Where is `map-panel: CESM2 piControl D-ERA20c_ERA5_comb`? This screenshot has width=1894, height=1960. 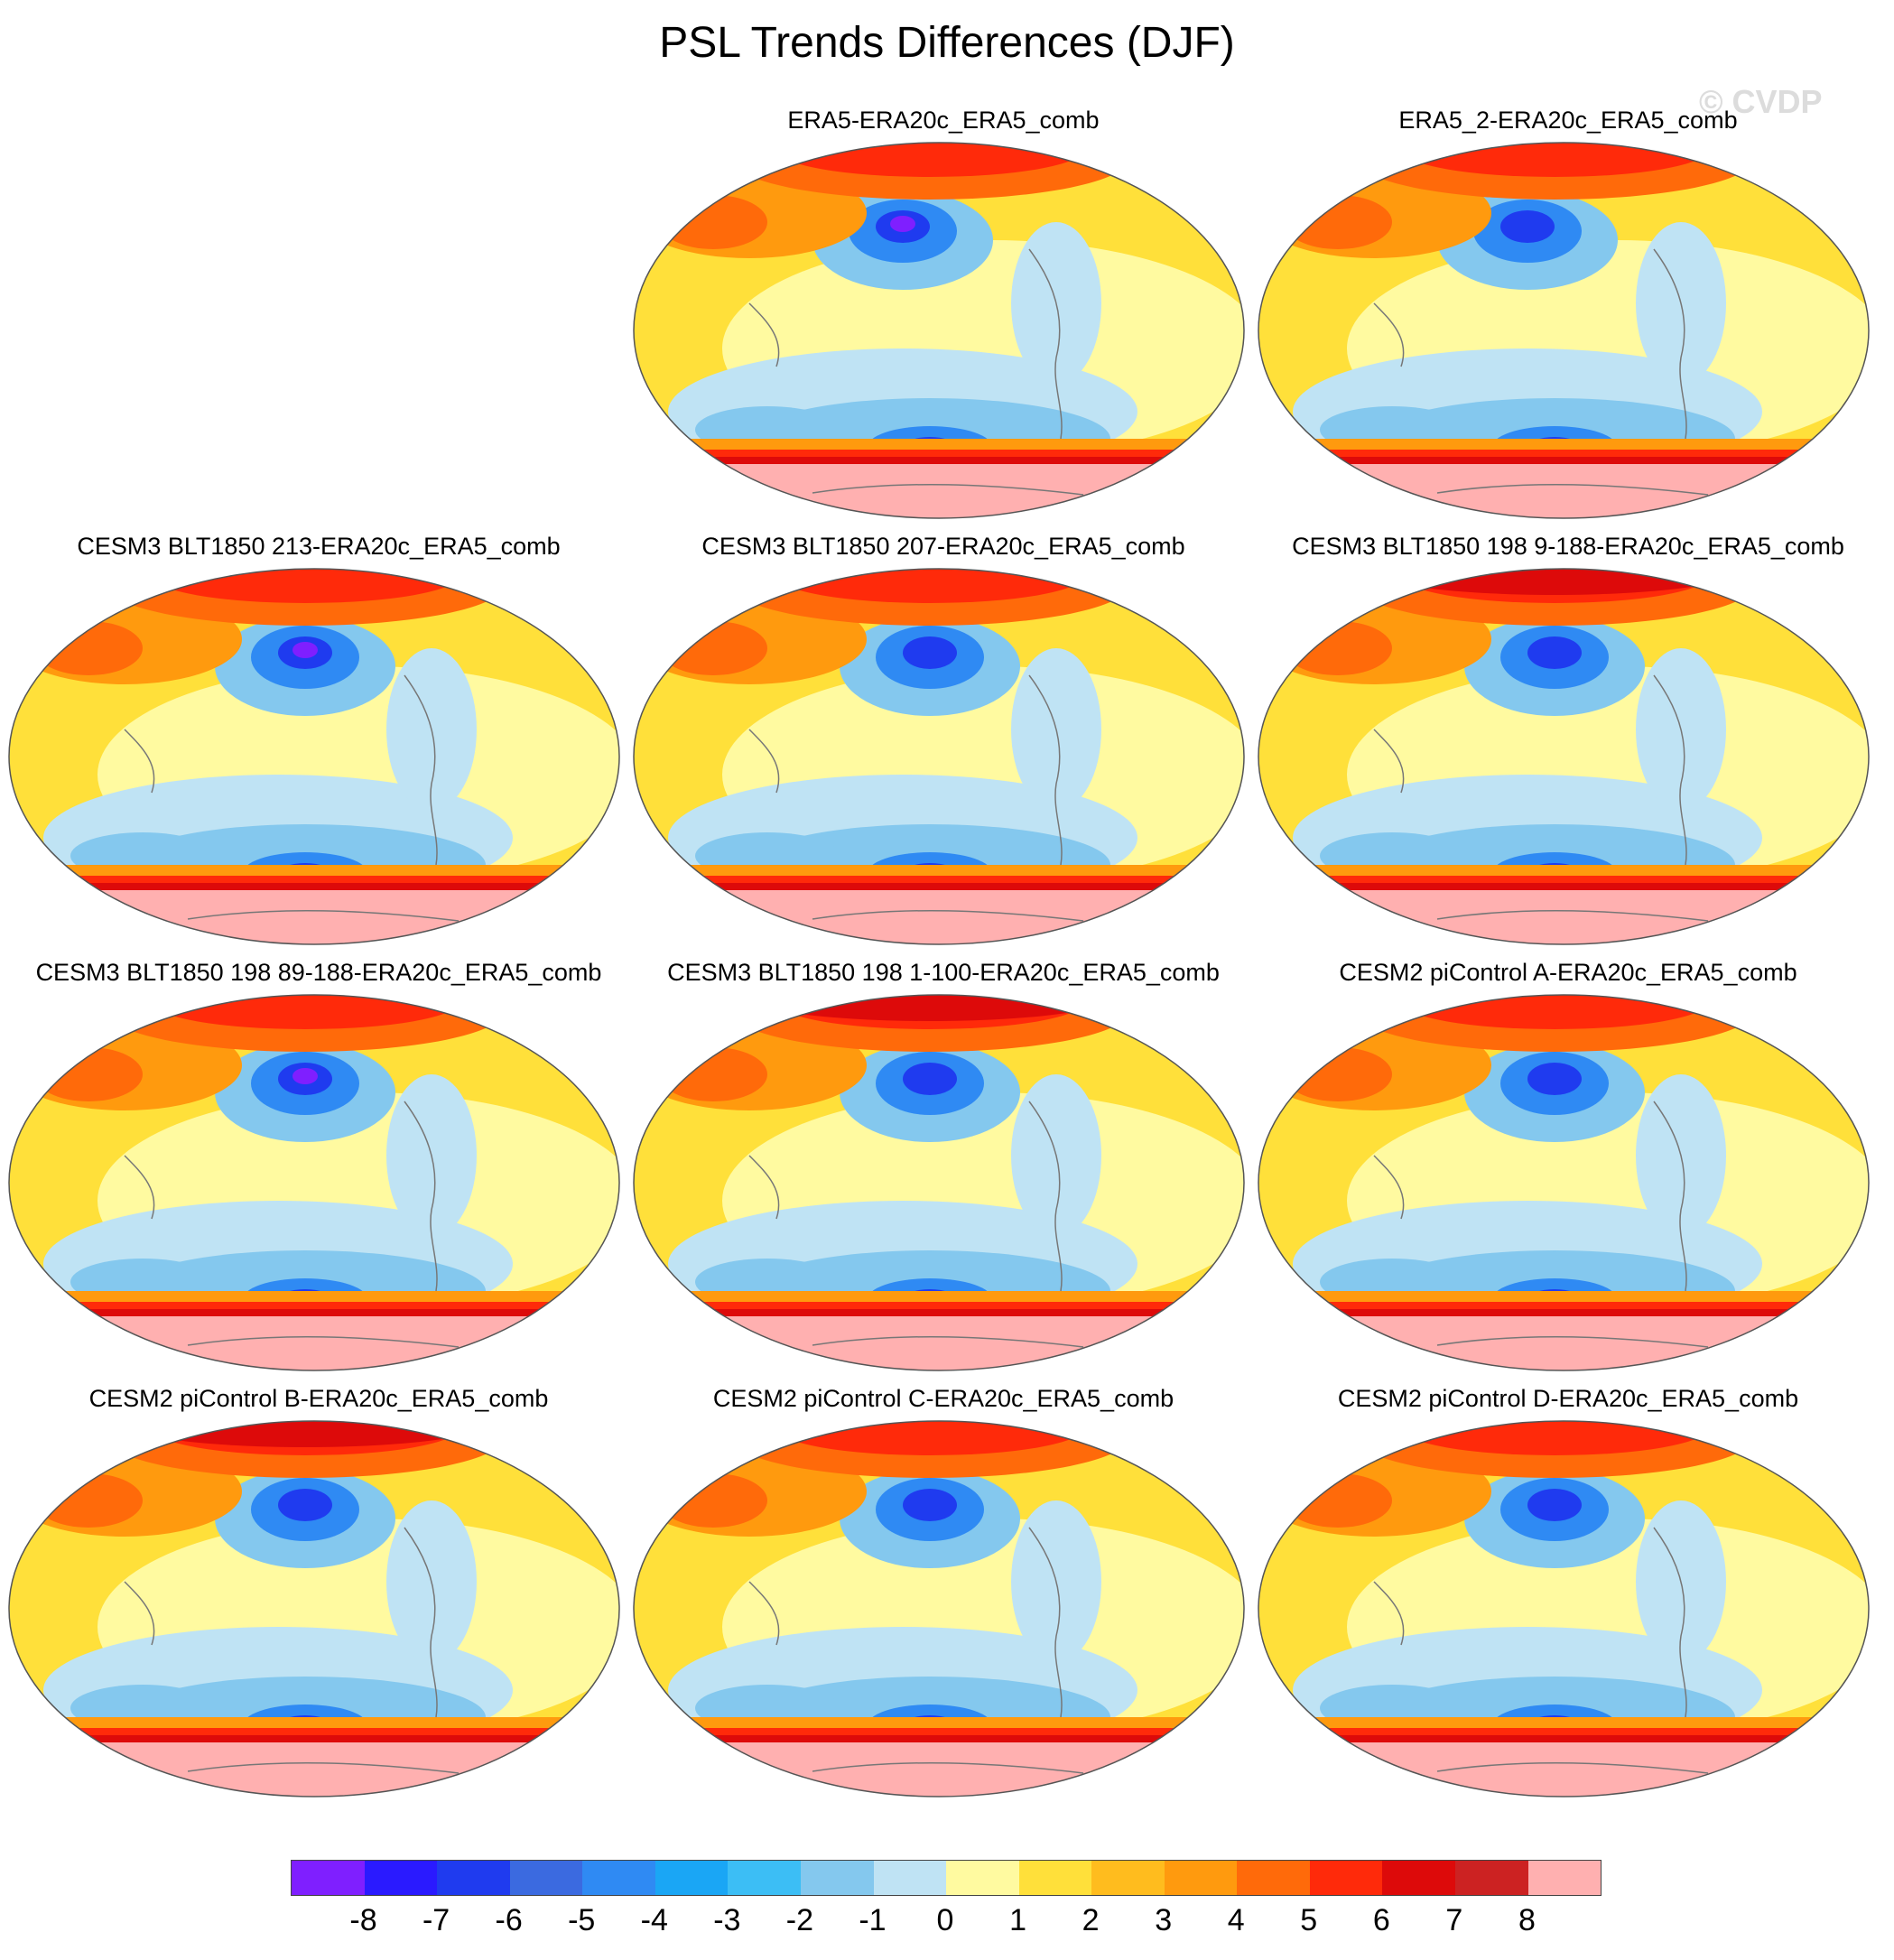 map-panel: CESM2 piControl D-ERA20c_ERA5_comb is located at coordinates (1568, 1598).